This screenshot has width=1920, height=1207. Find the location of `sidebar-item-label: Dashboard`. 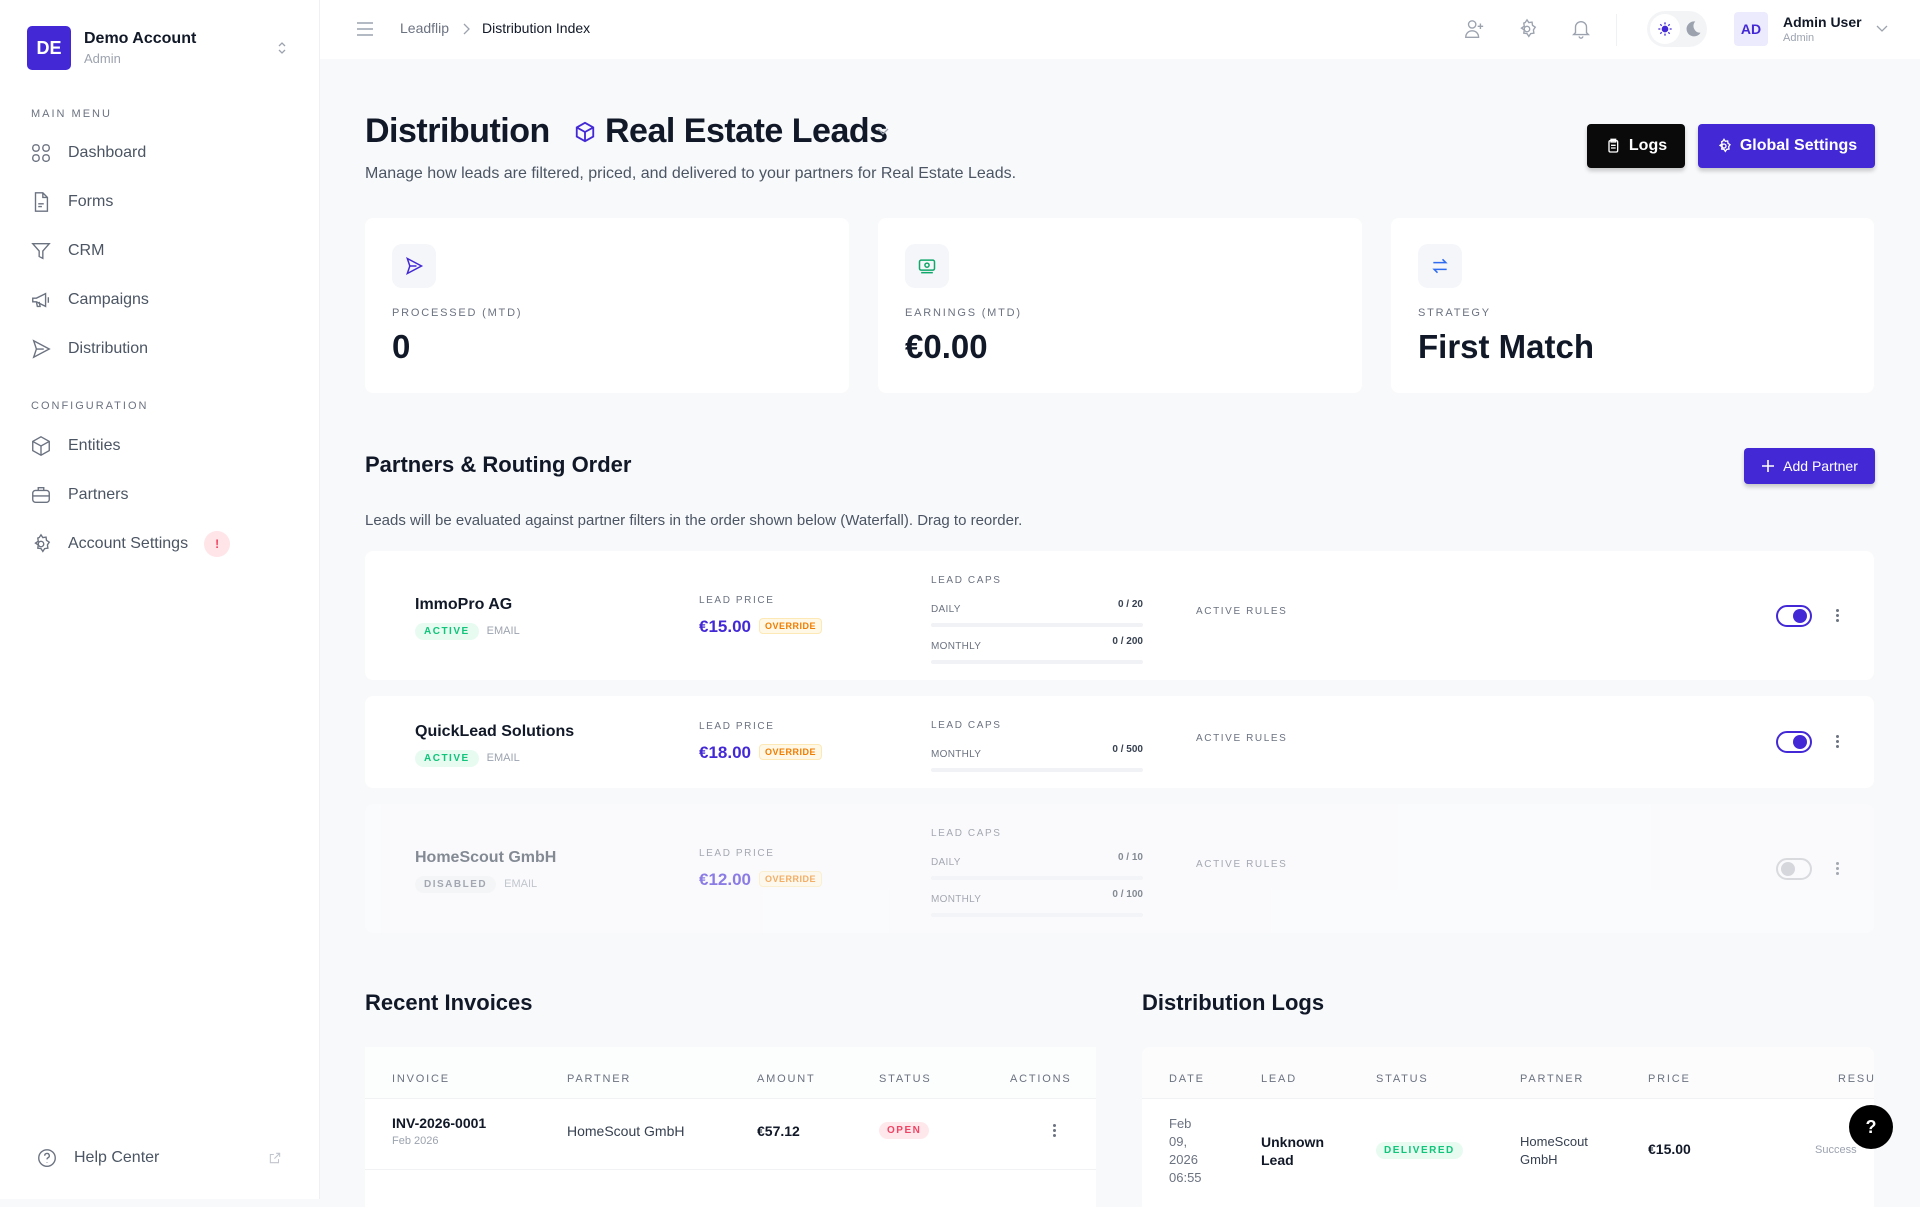

sidebar-item-label: Dashboard is located at coordinates (107, 152).